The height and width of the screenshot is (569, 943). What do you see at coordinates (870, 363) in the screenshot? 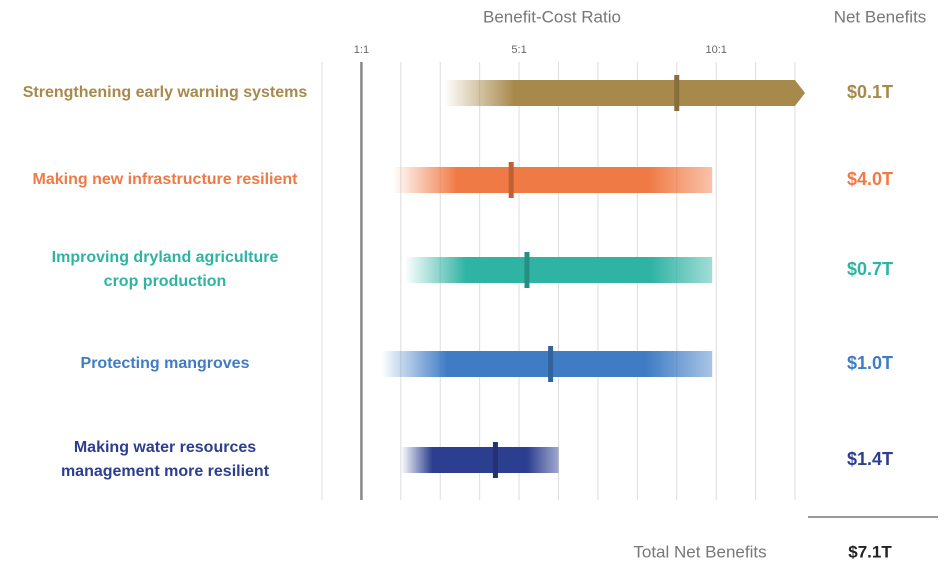
I see `net-benefit: $1.0T` at bounding box center [870, 363].